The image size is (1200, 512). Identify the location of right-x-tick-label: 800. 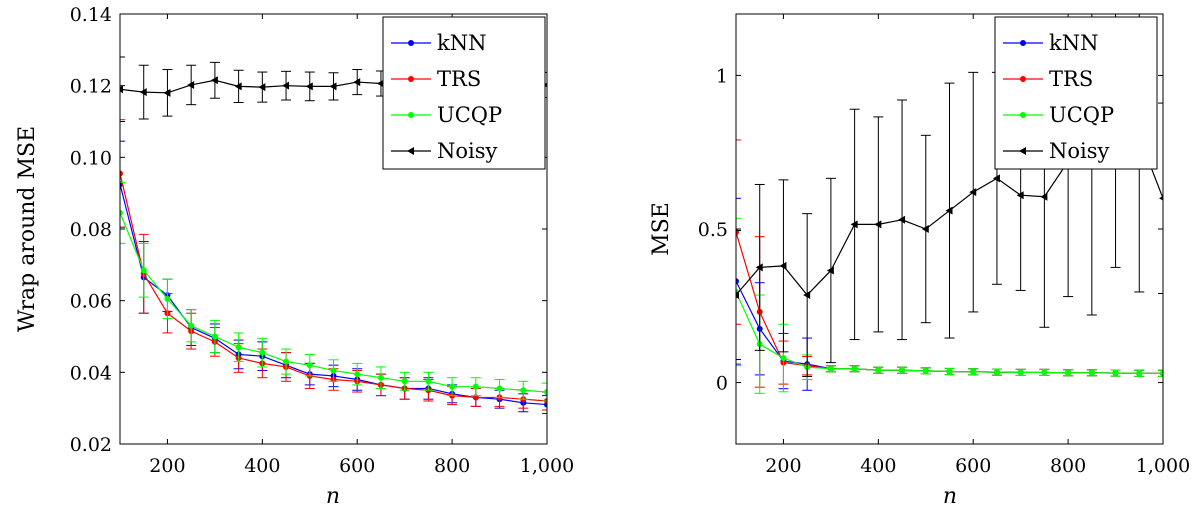
(1068, 466).